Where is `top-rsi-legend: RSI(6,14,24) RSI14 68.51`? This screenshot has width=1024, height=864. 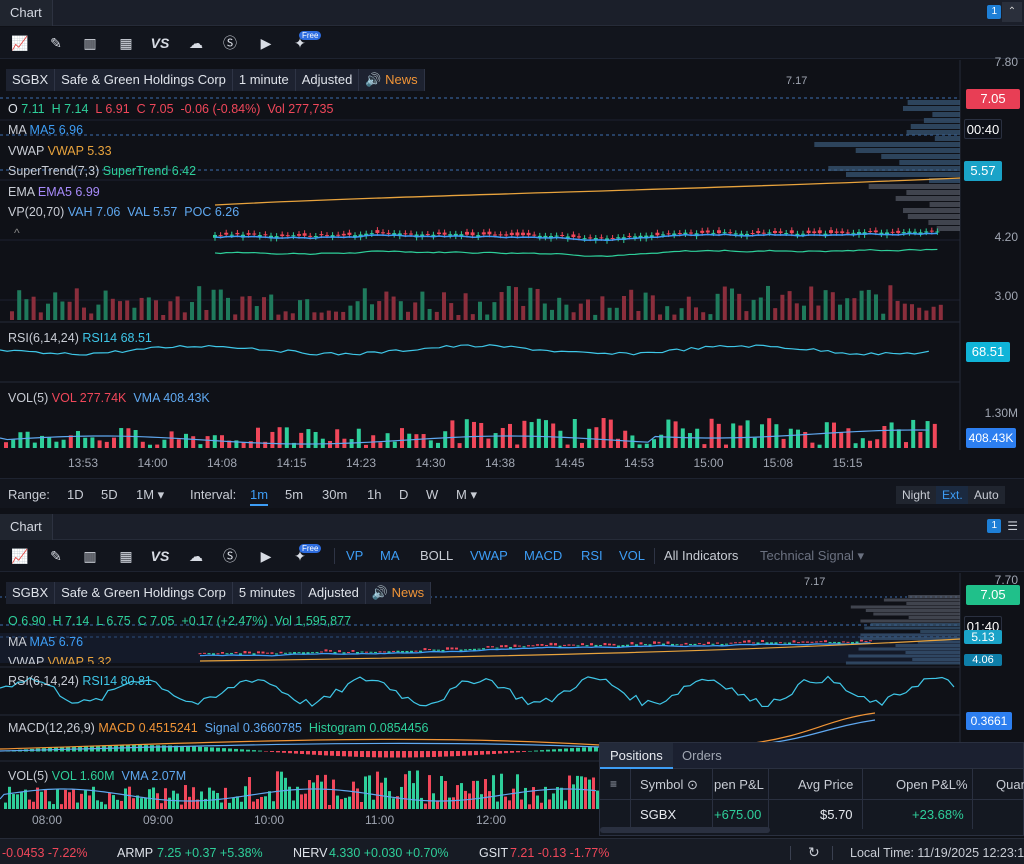 top-rsi-legend: RSI(6,14,24) RSI14 68.51 is located at coordinates (80, 338).